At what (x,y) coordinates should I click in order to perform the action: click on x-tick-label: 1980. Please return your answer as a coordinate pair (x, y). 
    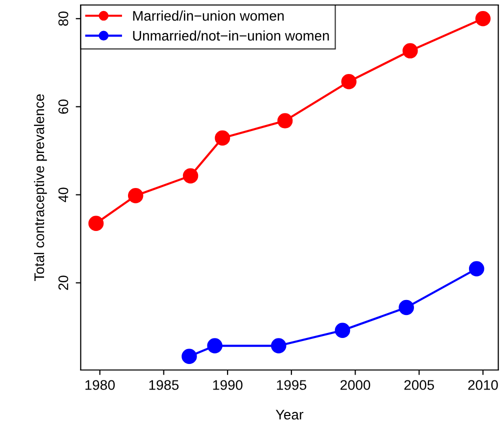
    Looking at the image, I should click on (100, 385).